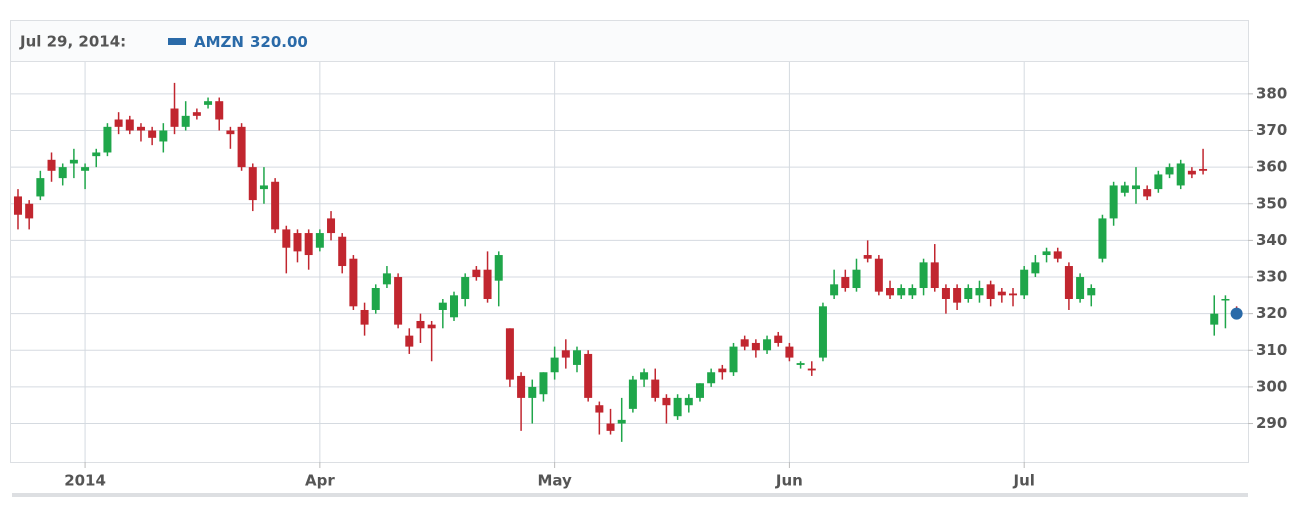  I want to click on y-tick-label: 300, so click(1271, 386).